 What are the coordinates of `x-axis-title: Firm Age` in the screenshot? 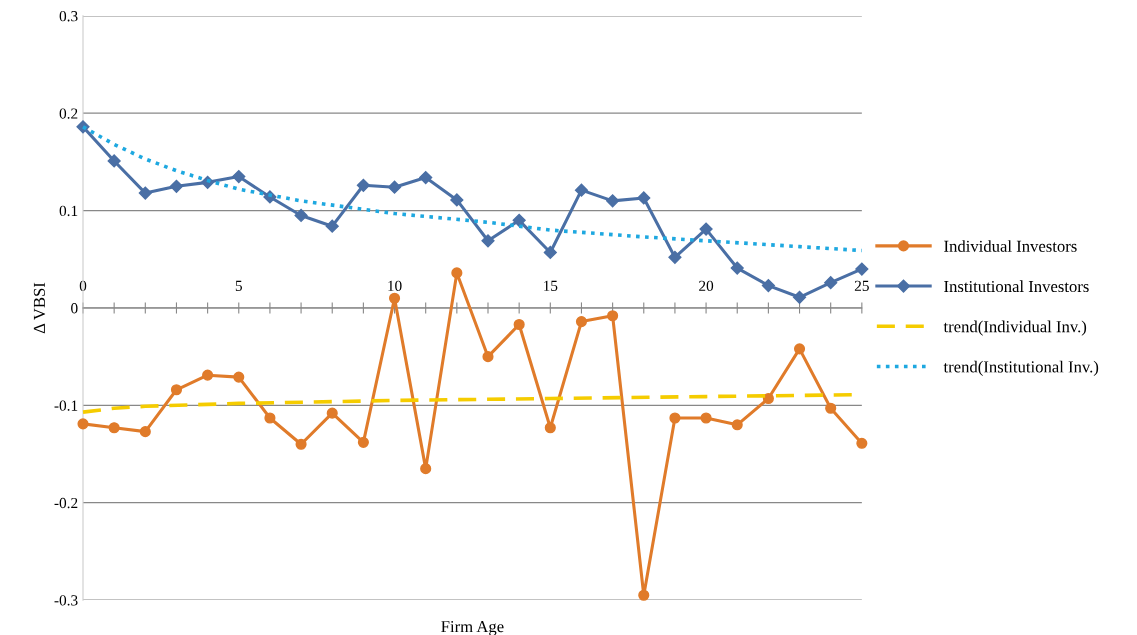 It's located at (472, 628).